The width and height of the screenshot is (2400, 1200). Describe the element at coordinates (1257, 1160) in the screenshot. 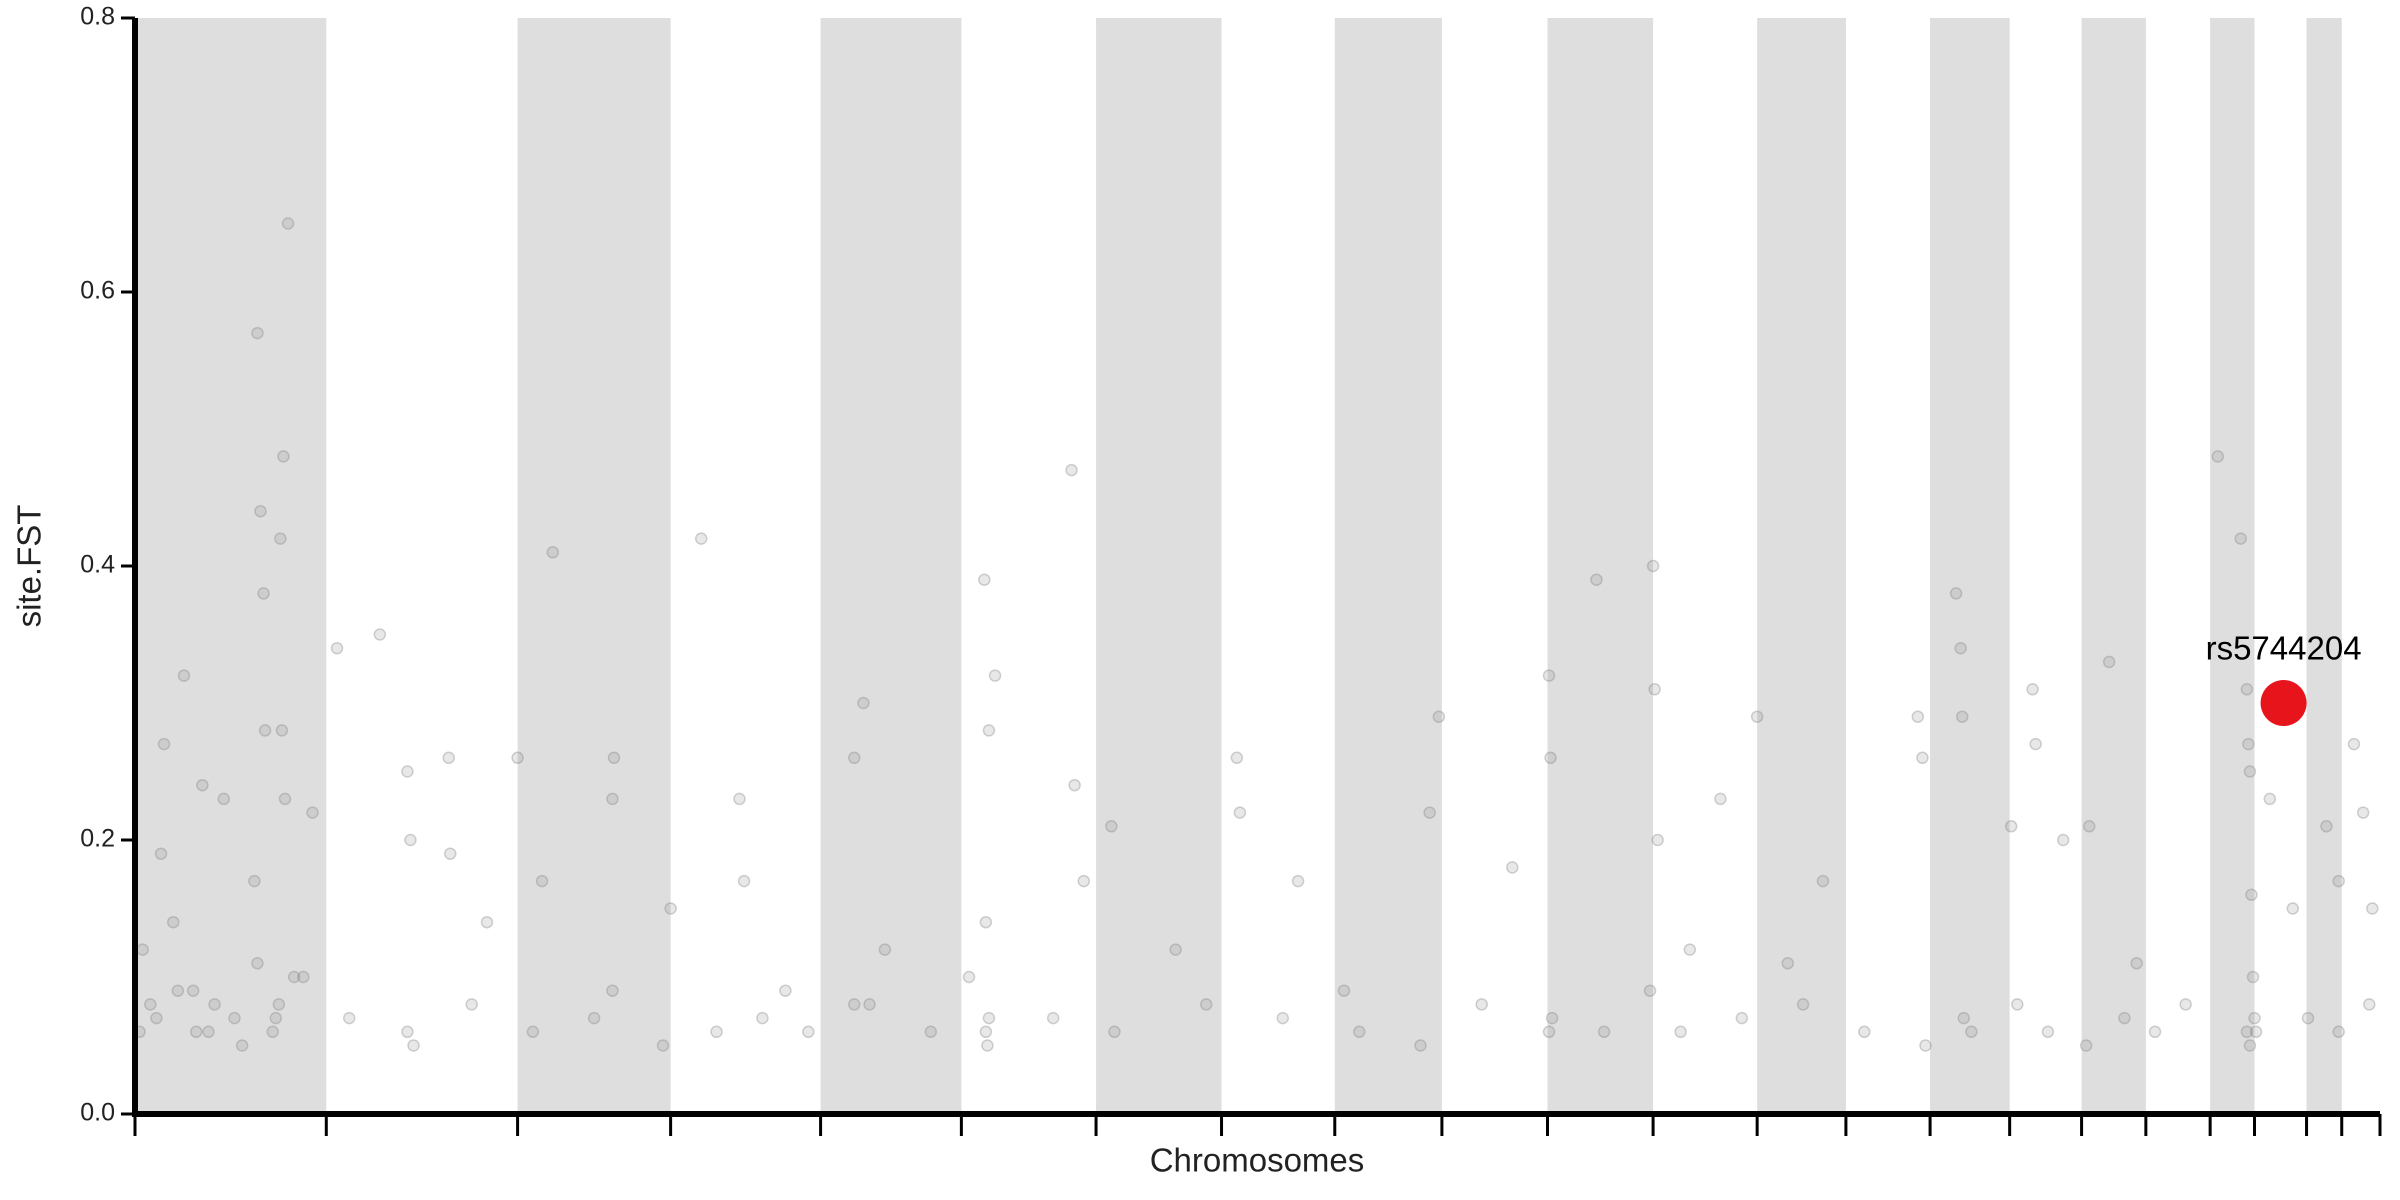

I see `x-axis-label: Chromosomes` at that location.